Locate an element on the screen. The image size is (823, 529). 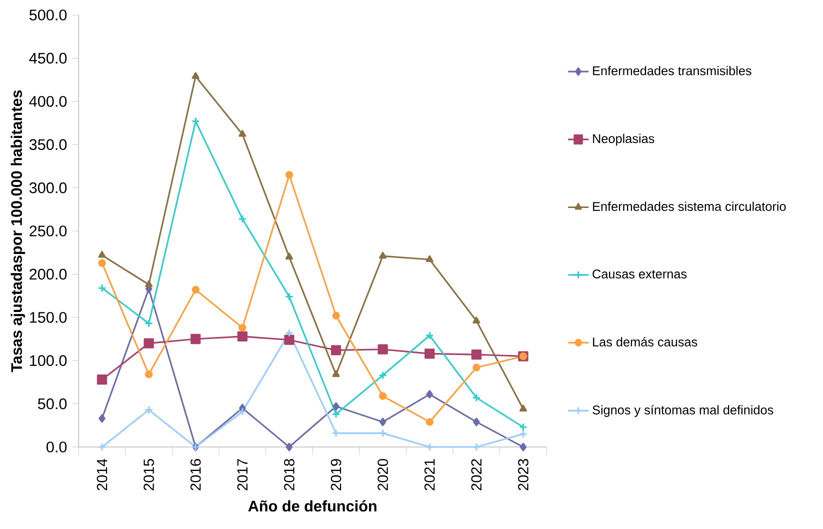
x-tick-label: 2019 is located at coordinates (336, 474).